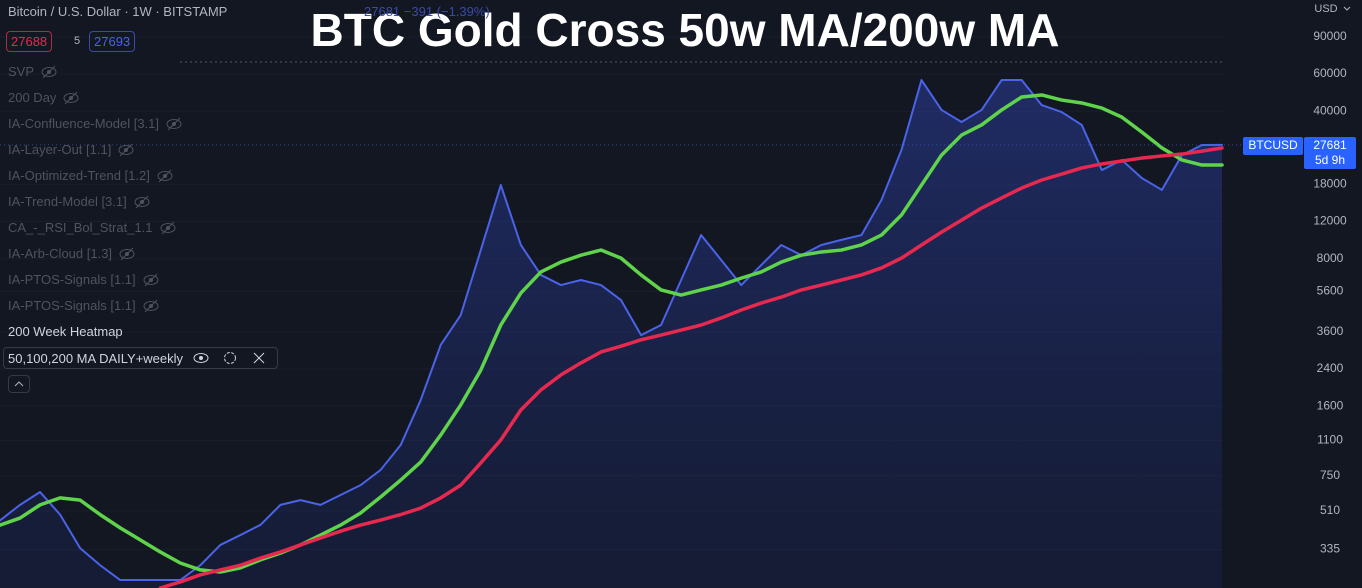  Describe the element at coordinates (32, 97) in the screenshot. I see `indicator-name: 200 Day` at that location.